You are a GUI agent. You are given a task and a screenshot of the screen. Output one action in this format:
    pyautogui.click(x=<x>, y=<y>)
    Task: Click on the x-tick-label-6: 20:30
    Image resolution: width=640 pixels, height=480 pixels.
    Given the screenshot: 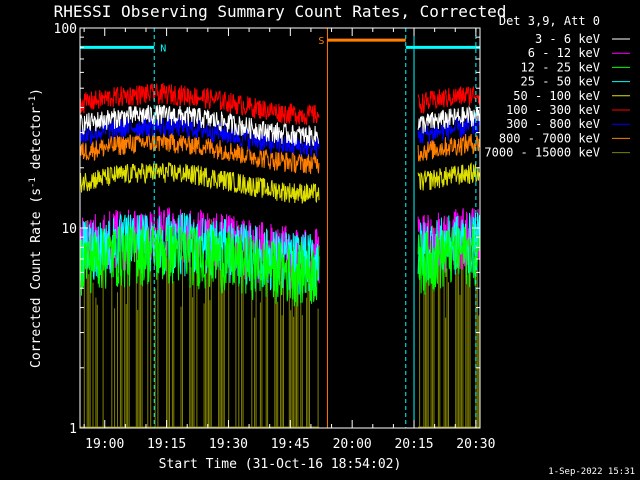 What is the action you would take?
    pyautogui.click(x=475, y=444)
    